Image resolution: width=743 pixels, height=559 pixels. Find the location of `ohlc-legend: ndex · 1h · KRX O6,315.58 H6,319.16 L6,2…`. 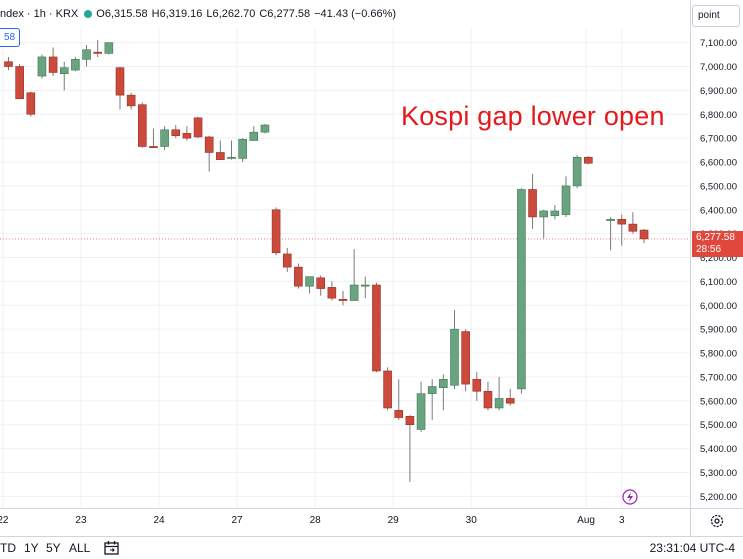

ohlc-legend: ndex · 1h · KRX O6,315.58 H6,319.16 L6,2… is located at coordinates (345, 14).